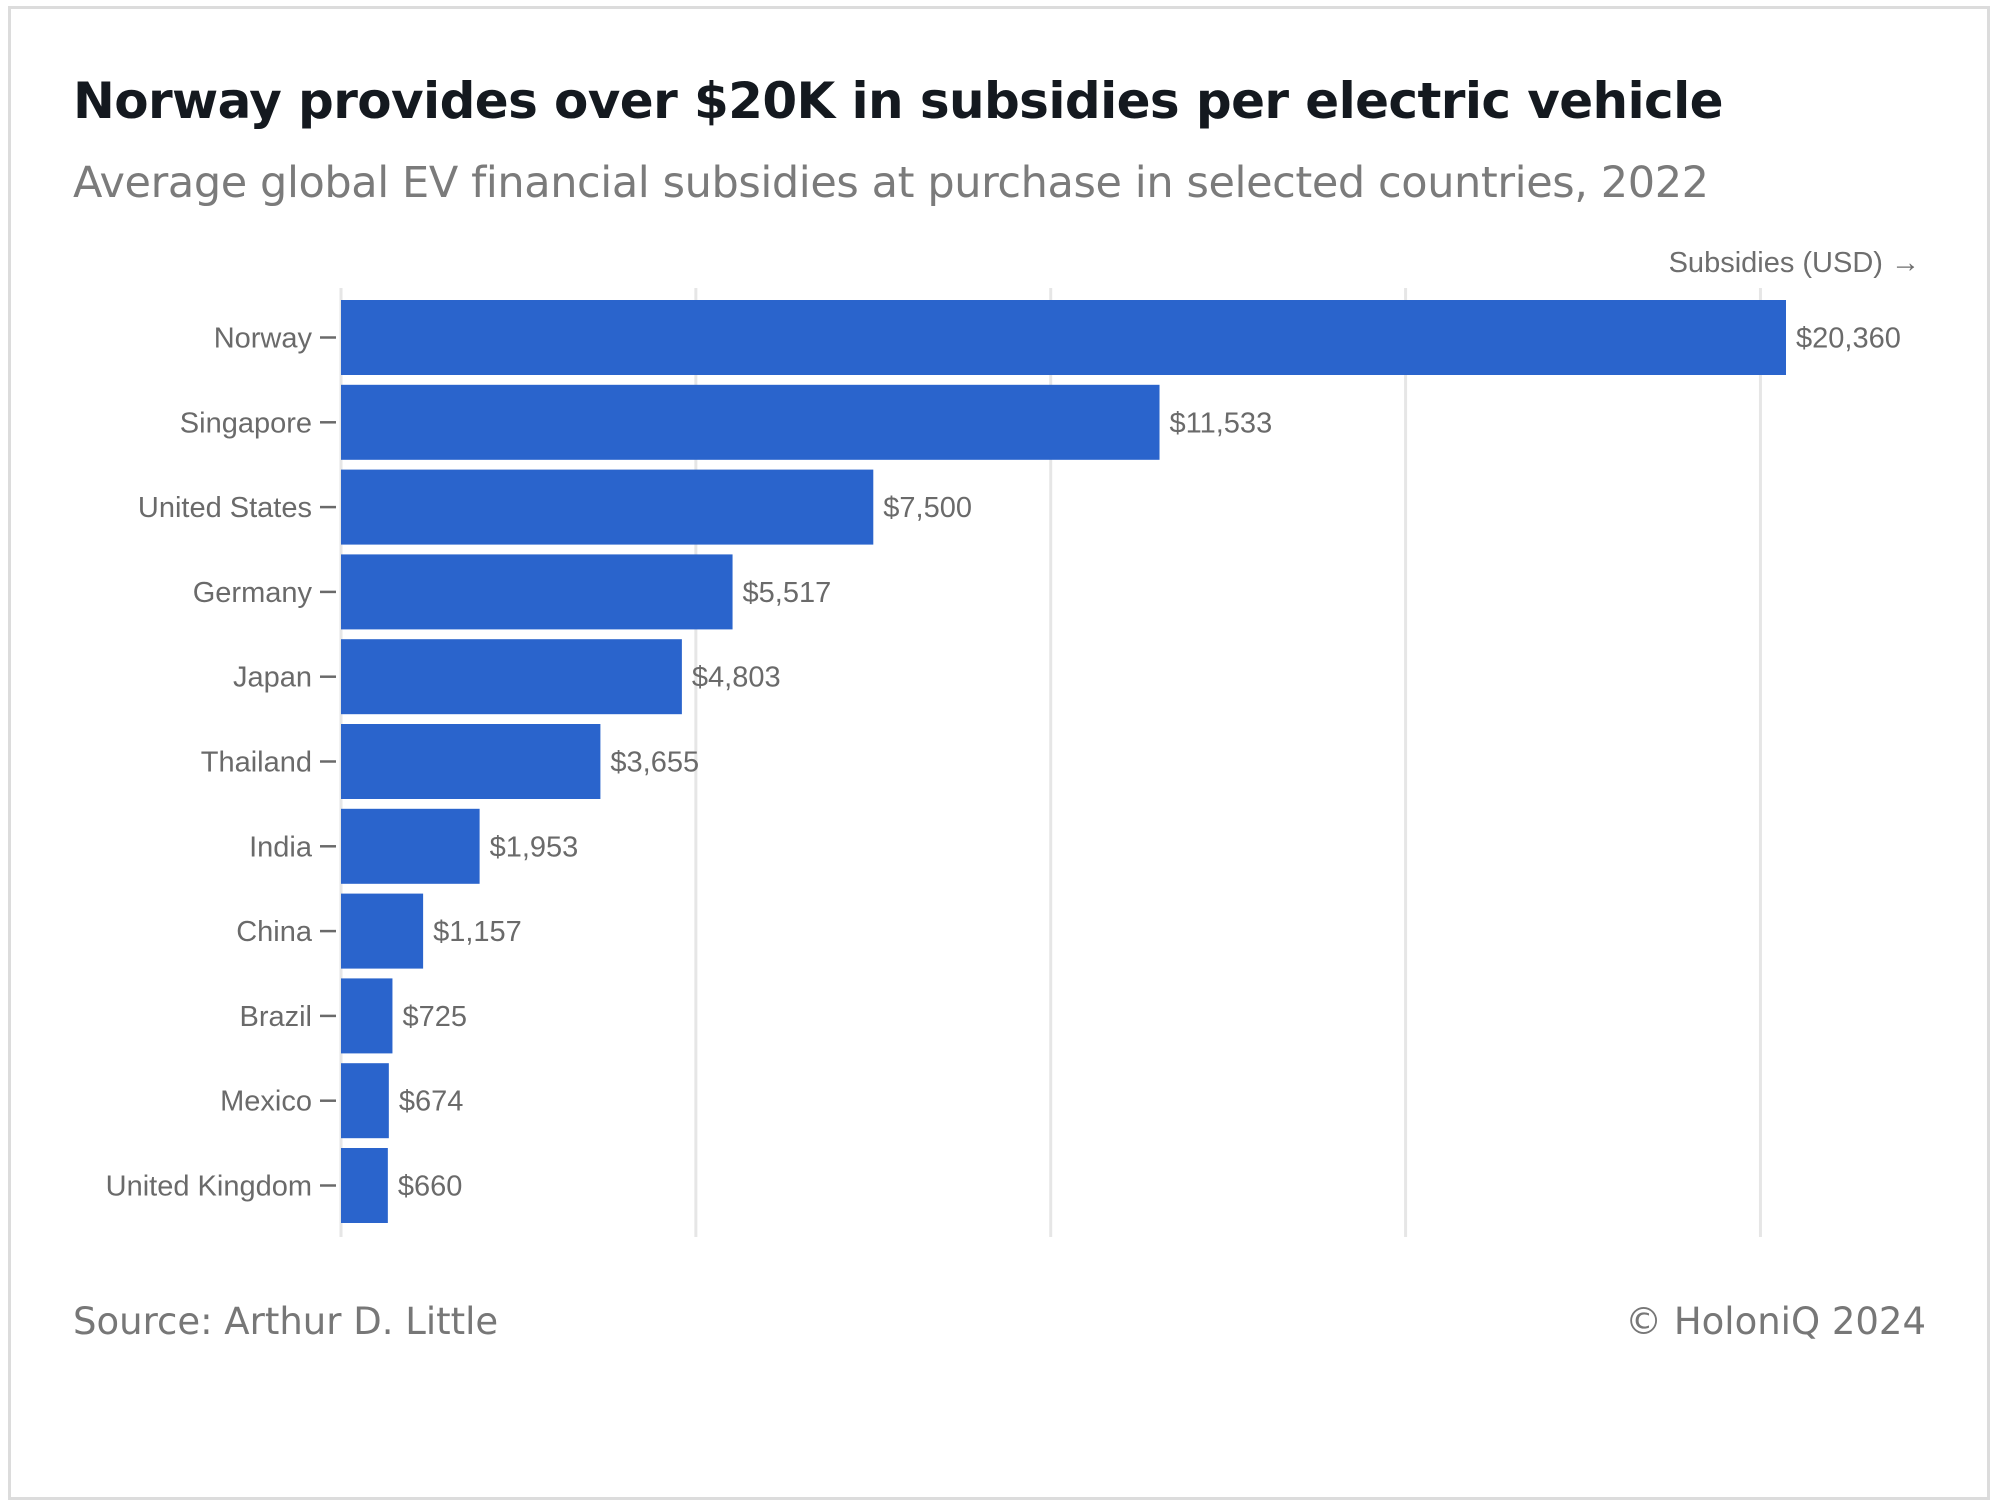  Describe the element at coordinates (654, 763) in the screenshot. I see `data-label: $3,655` at that location.